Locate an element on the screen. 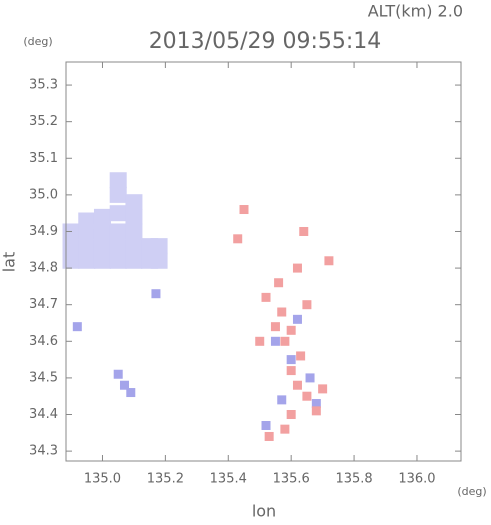  y-tick-label: 34.9 is located at coordinates (43, 231).